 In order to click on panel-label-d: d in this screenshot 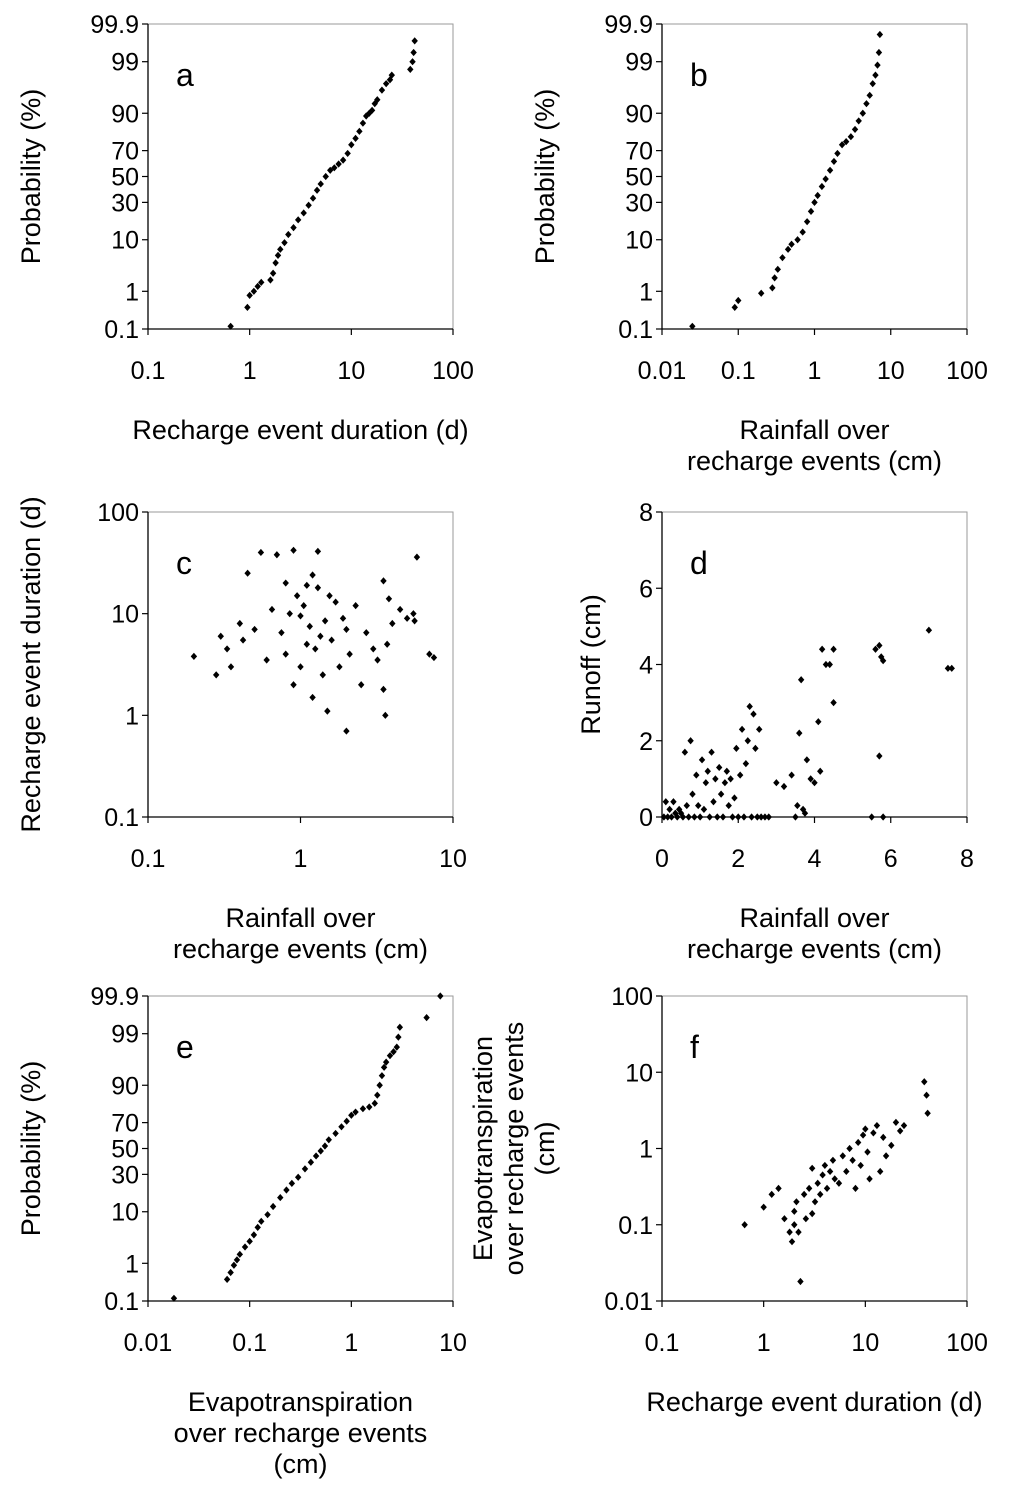, I will do `click(699, 563)`.